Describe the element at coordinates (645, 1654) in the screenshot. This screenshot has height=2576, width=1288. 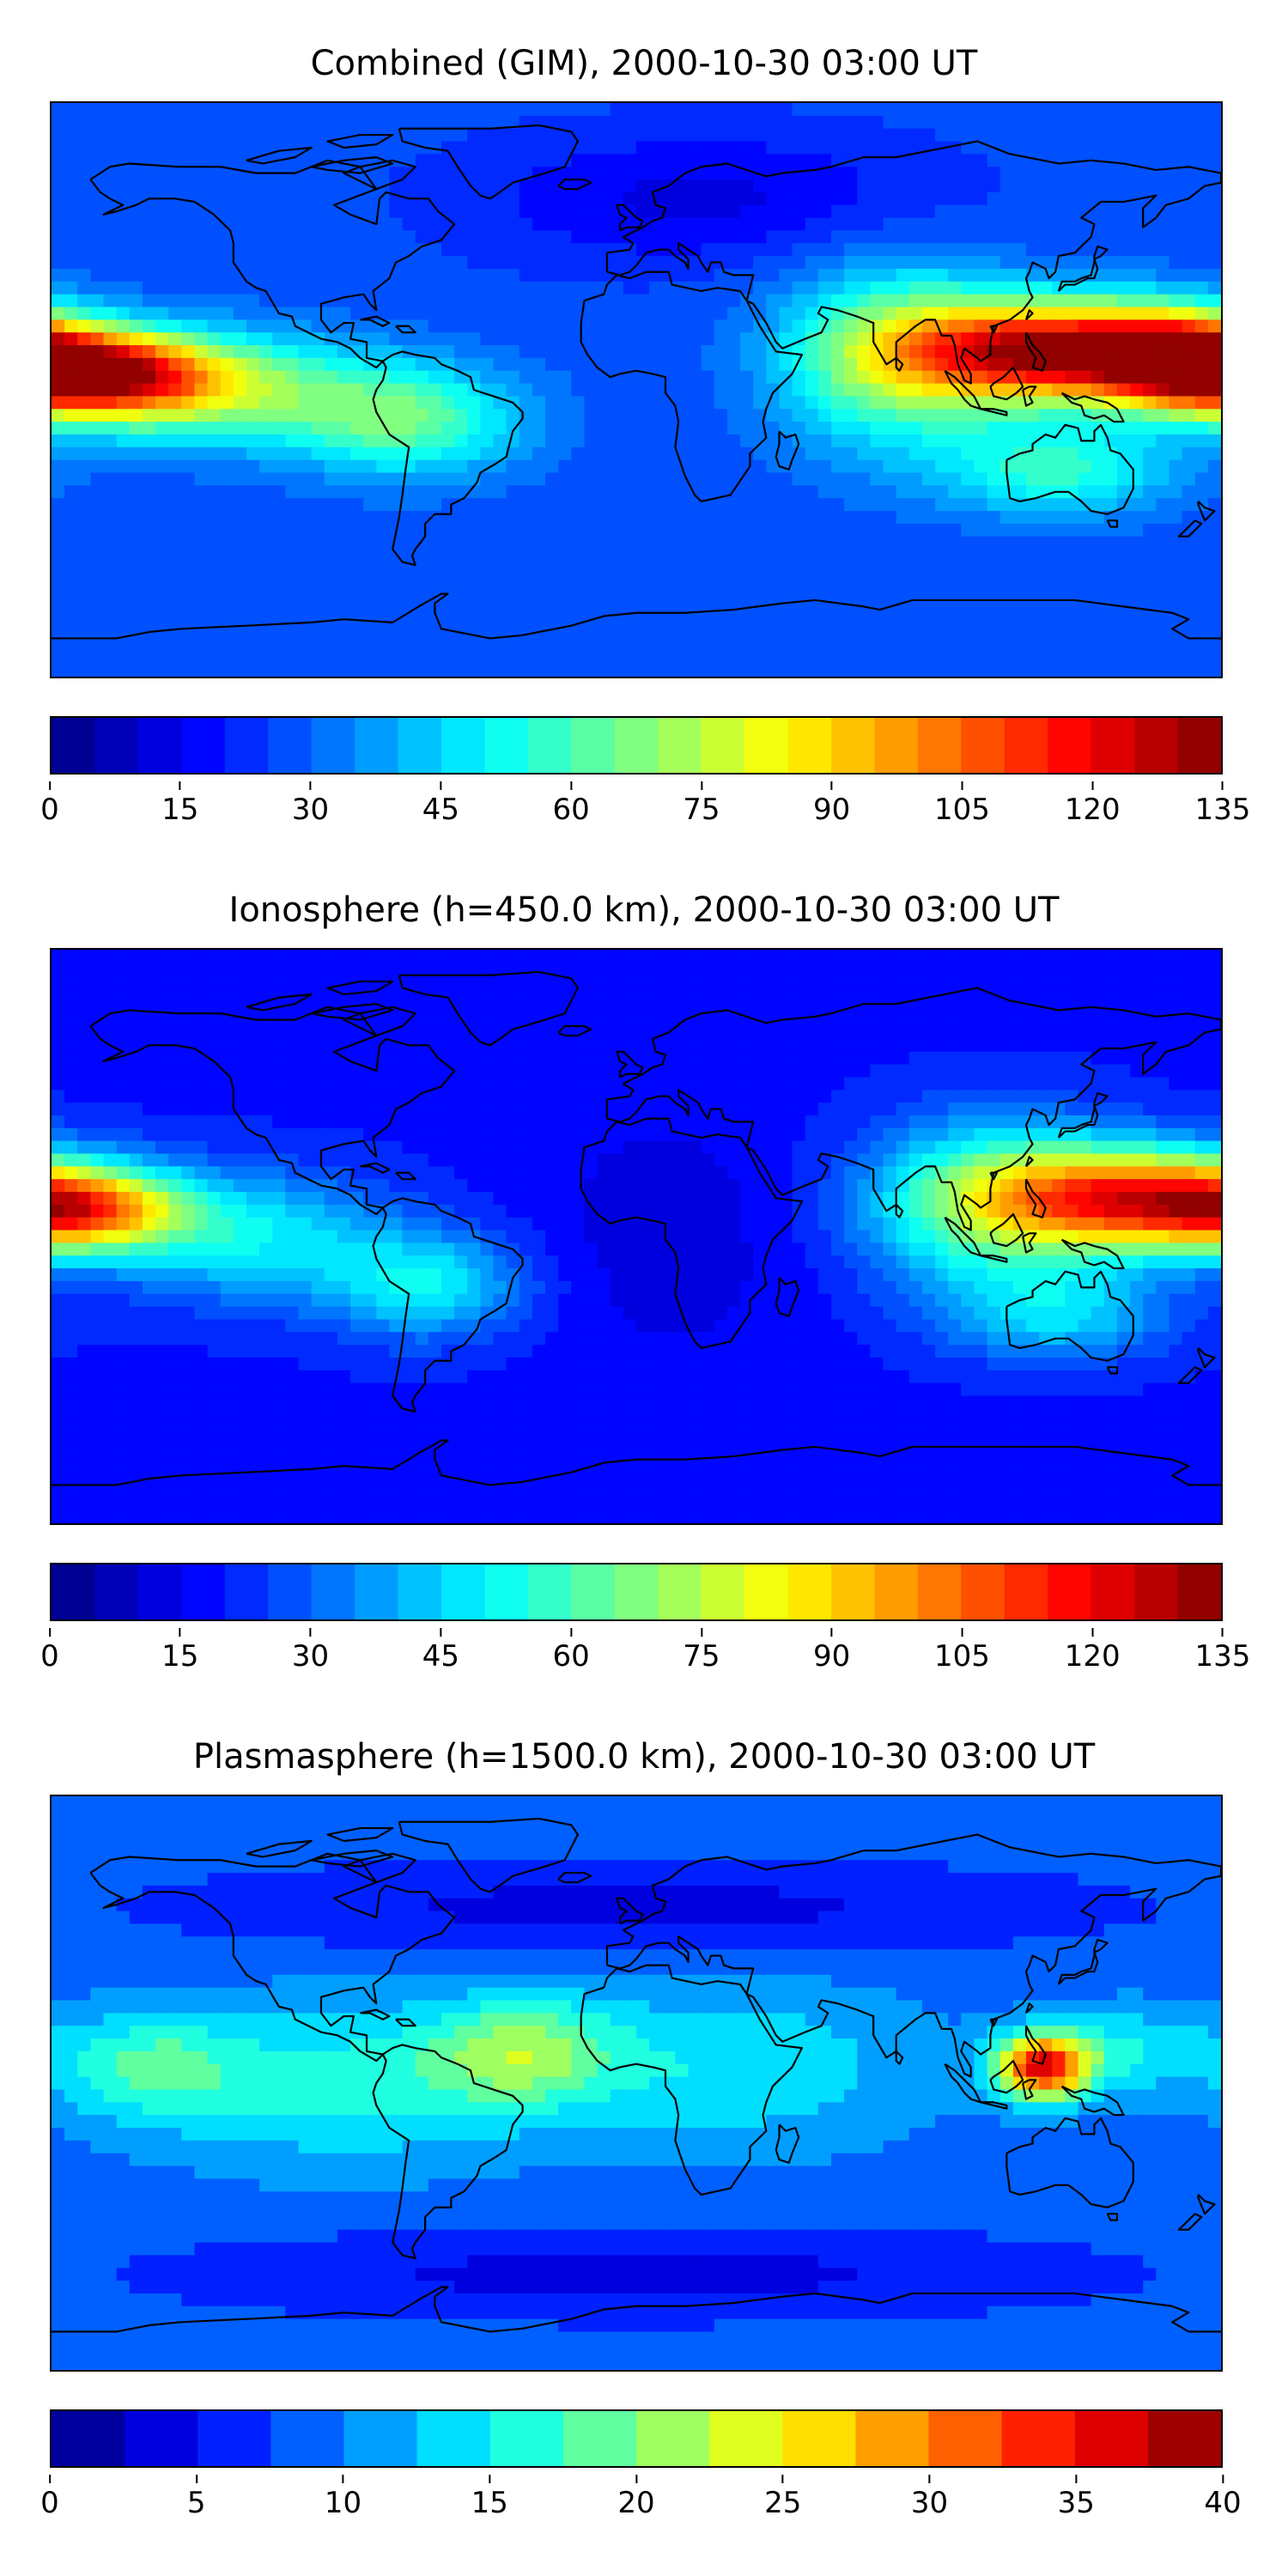
I see `colorbar-ticks-ionosphere: 0 15 30 45 60 75 90 105 120 135` at that location.